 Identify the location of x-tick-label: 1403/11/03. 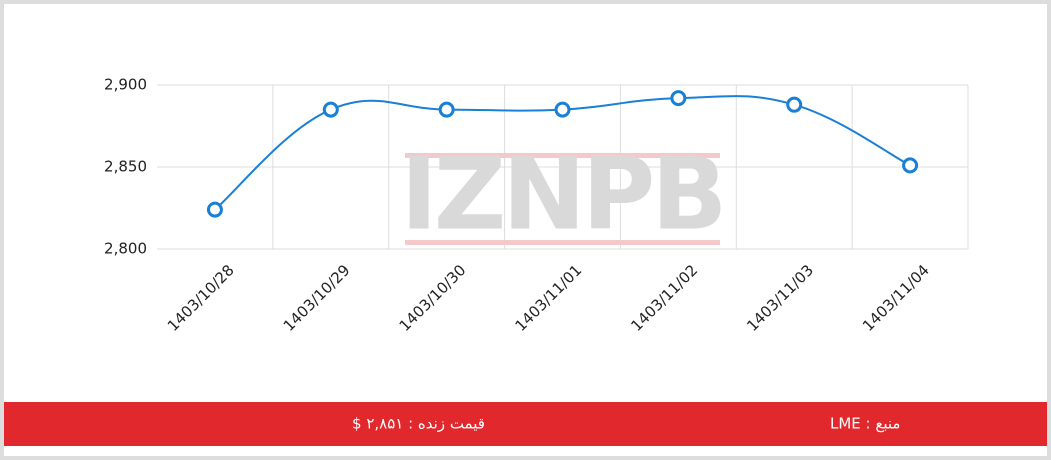
(780, 298).